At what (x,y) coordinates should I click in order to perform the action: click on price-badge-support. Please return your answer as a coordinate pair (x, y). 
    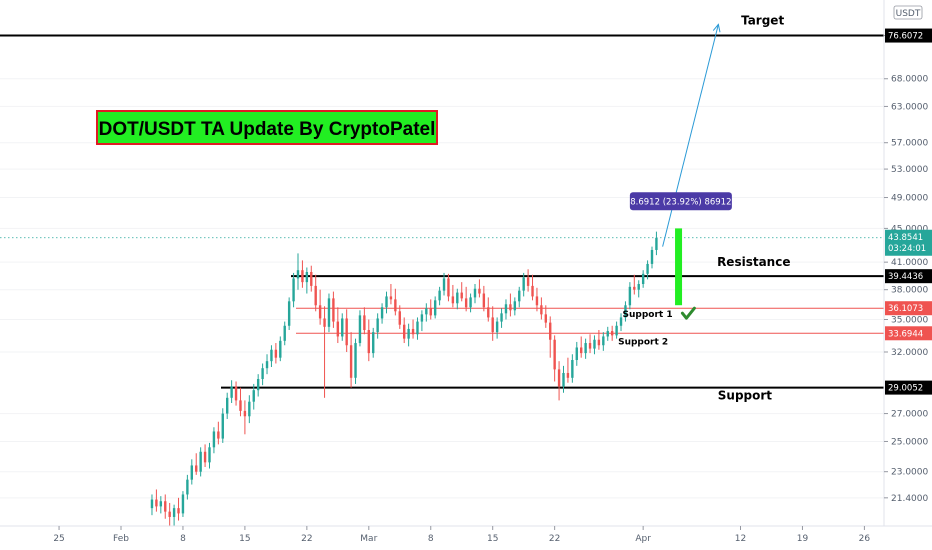
    Looking at the image, I should click on (908, 387).